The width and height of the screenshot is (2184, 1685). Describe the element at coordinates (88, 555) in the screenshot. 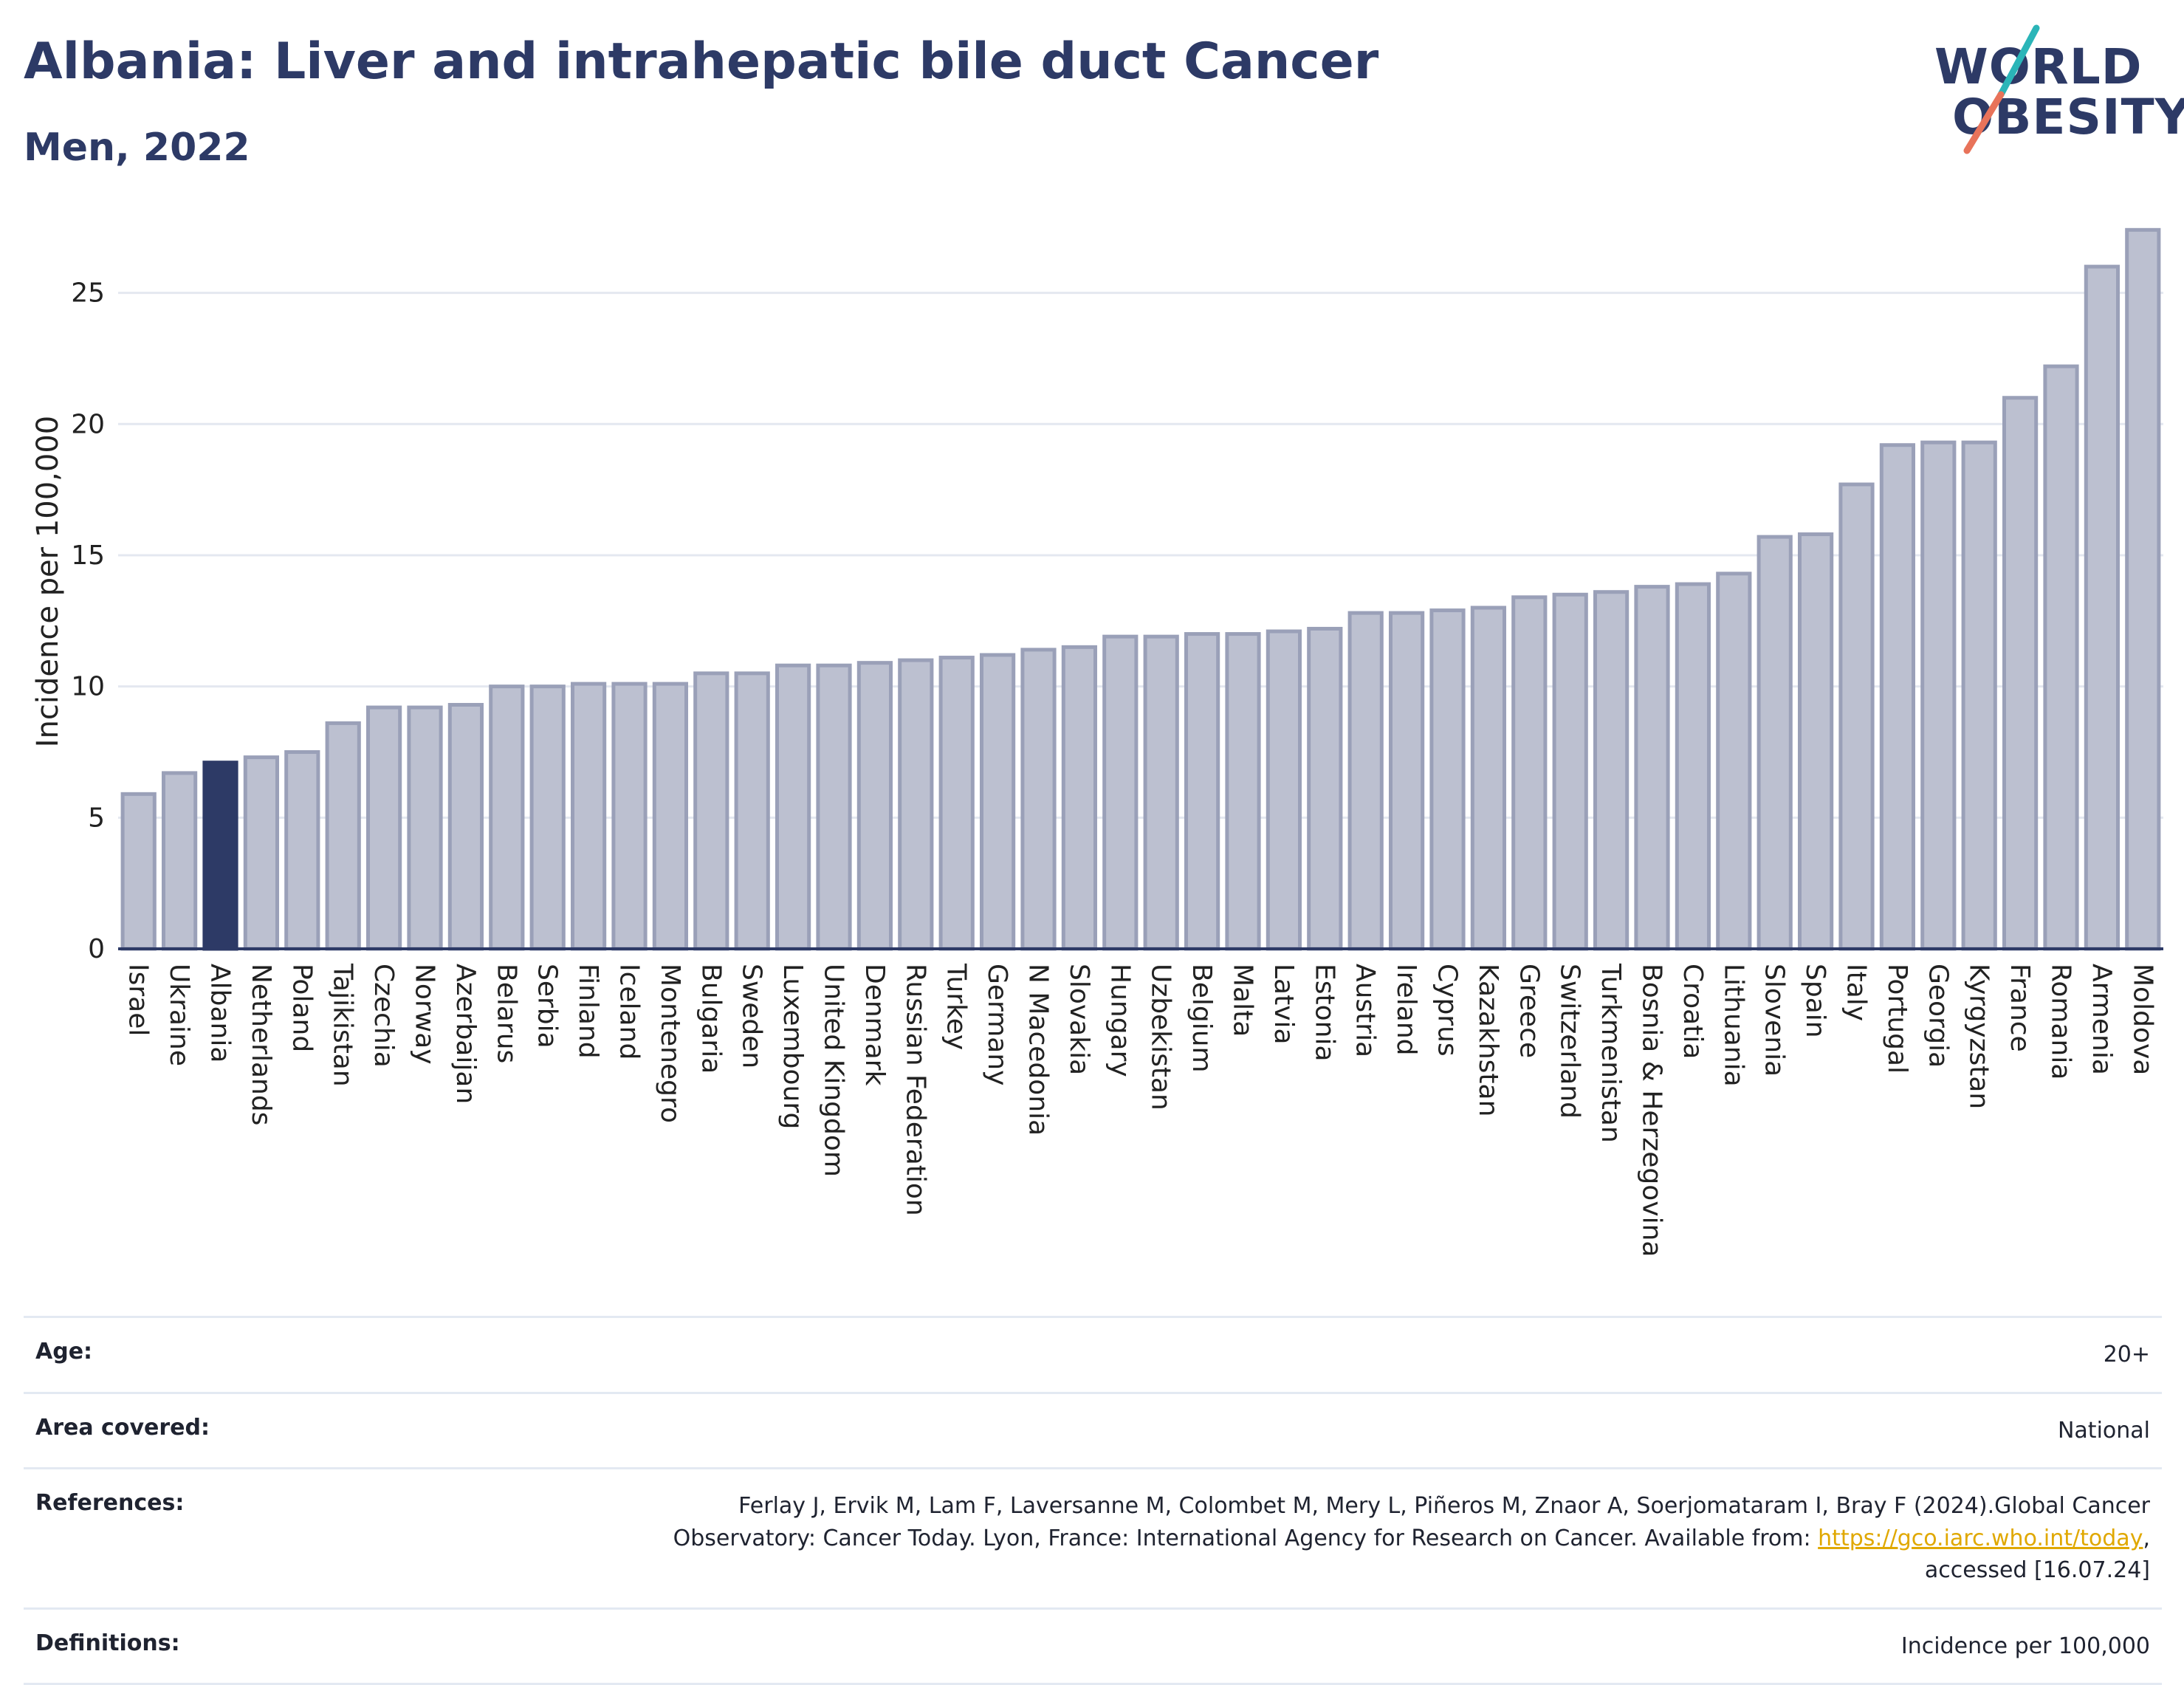

I see `y-tick-label: 15` at that location.